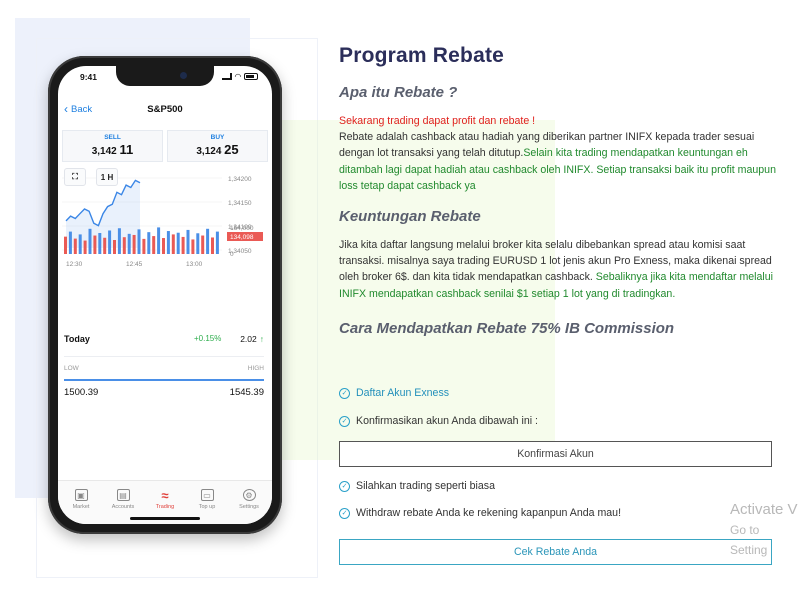 The height and width of the screenshot is (600, 800). I want to click on current-volume-label: 134,098, so click(242, 237).